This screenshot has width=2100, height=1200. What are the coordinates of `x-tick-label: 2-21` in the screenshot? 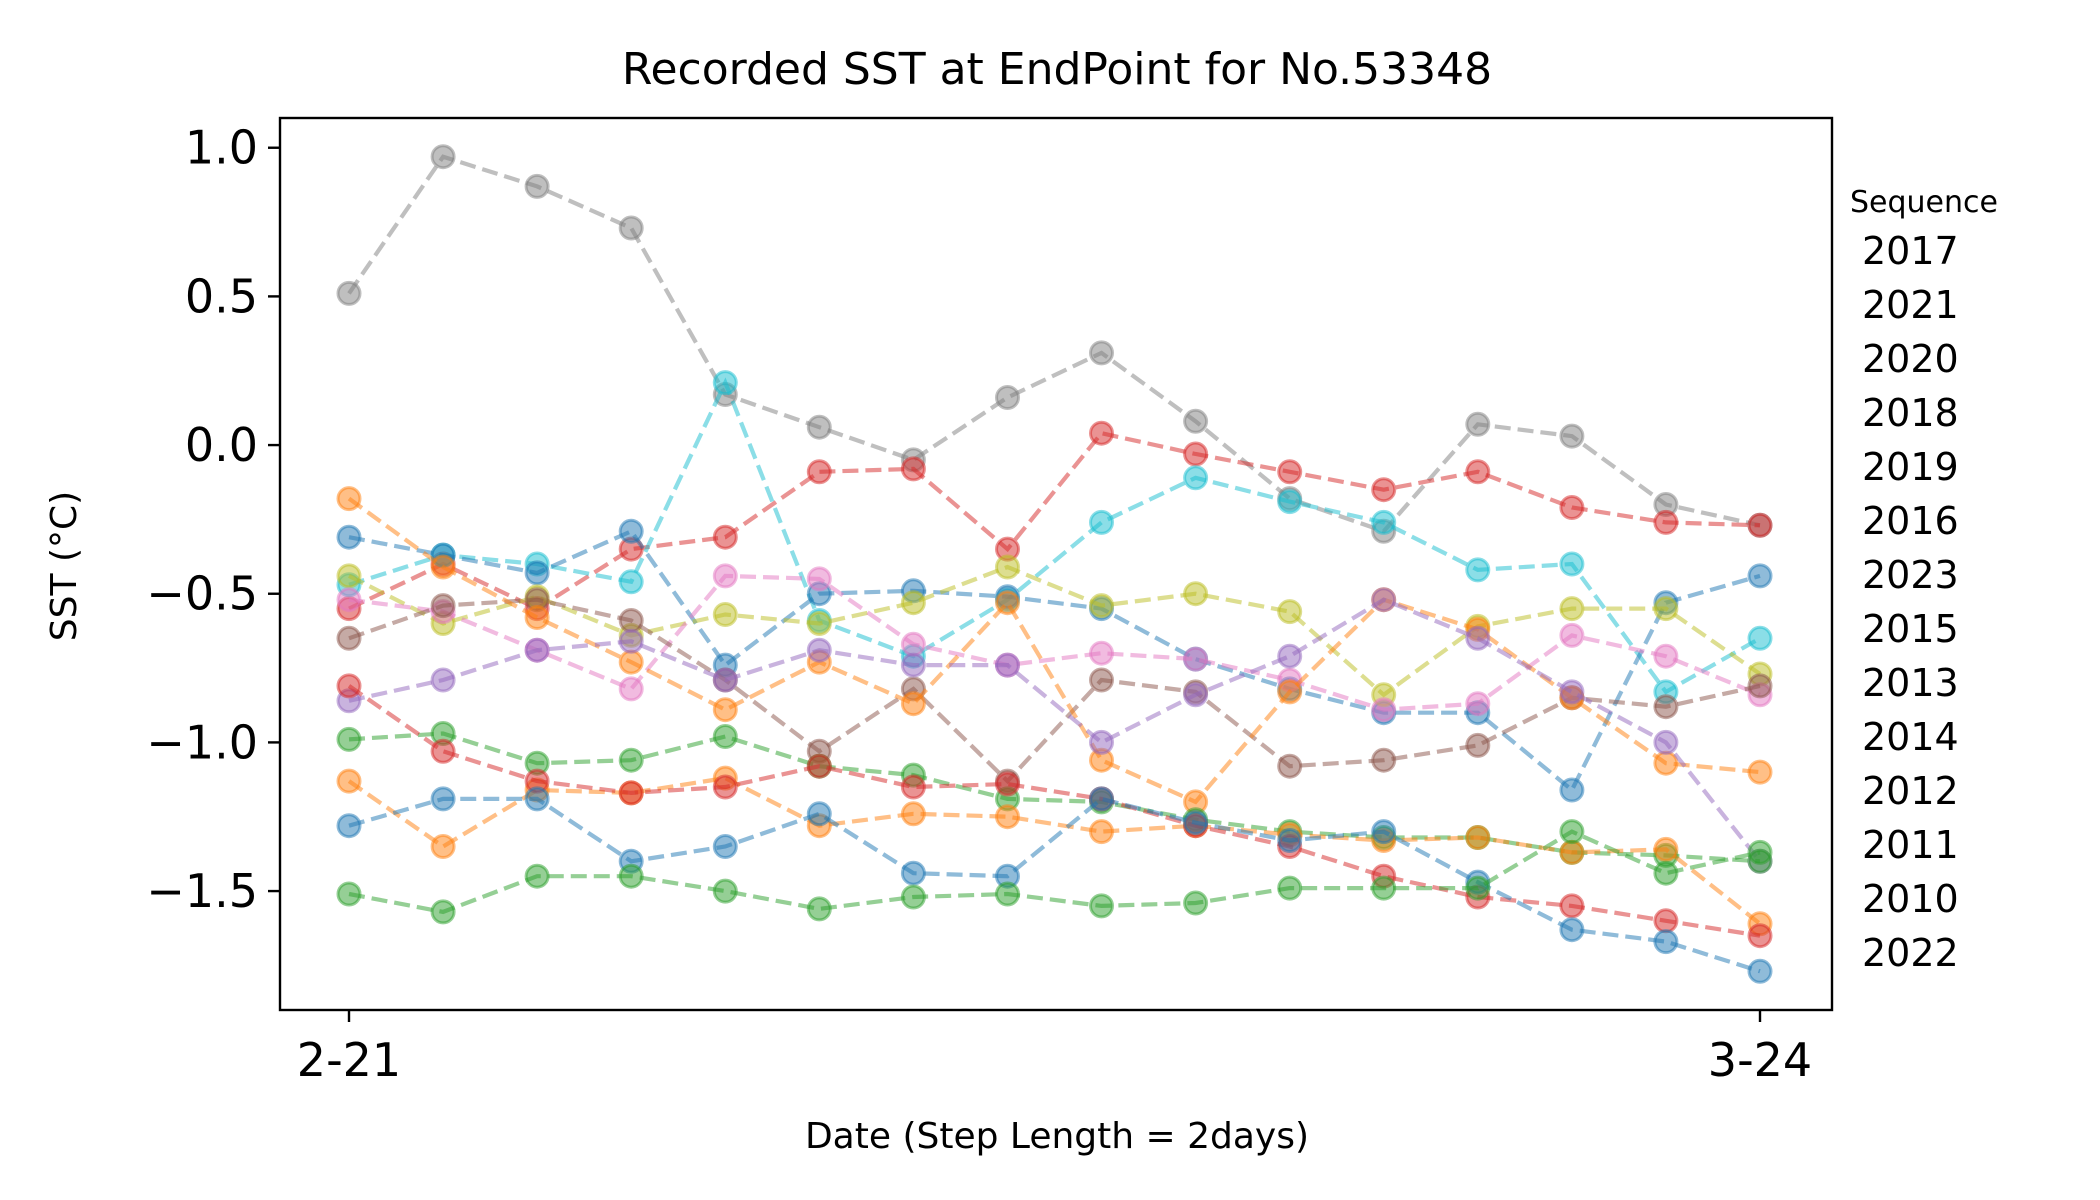 It's located at (349, 1060).